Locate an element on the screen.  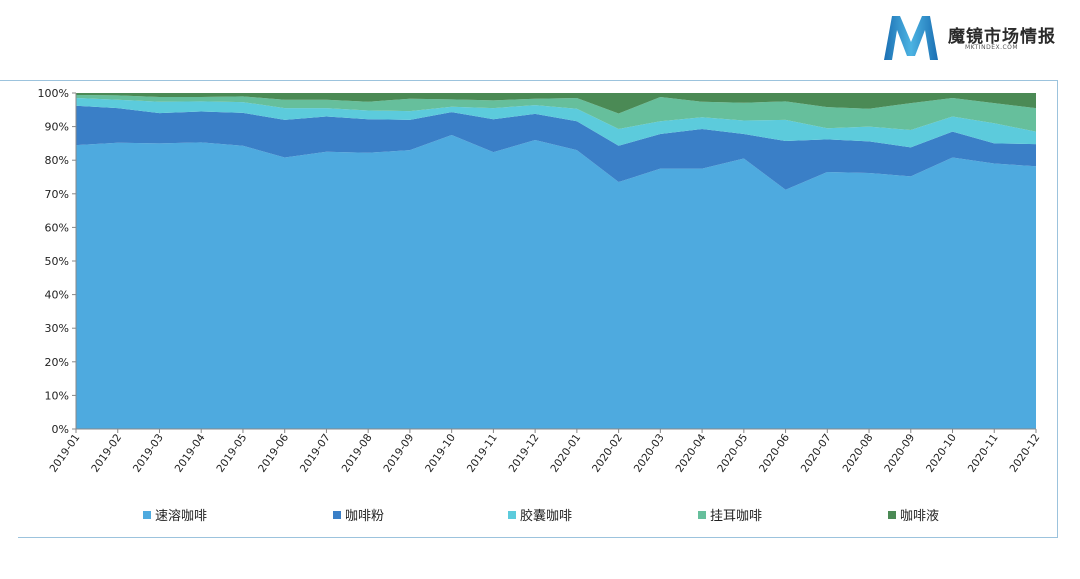
y-tick-label: 50% is located at coordinates (57, 261).